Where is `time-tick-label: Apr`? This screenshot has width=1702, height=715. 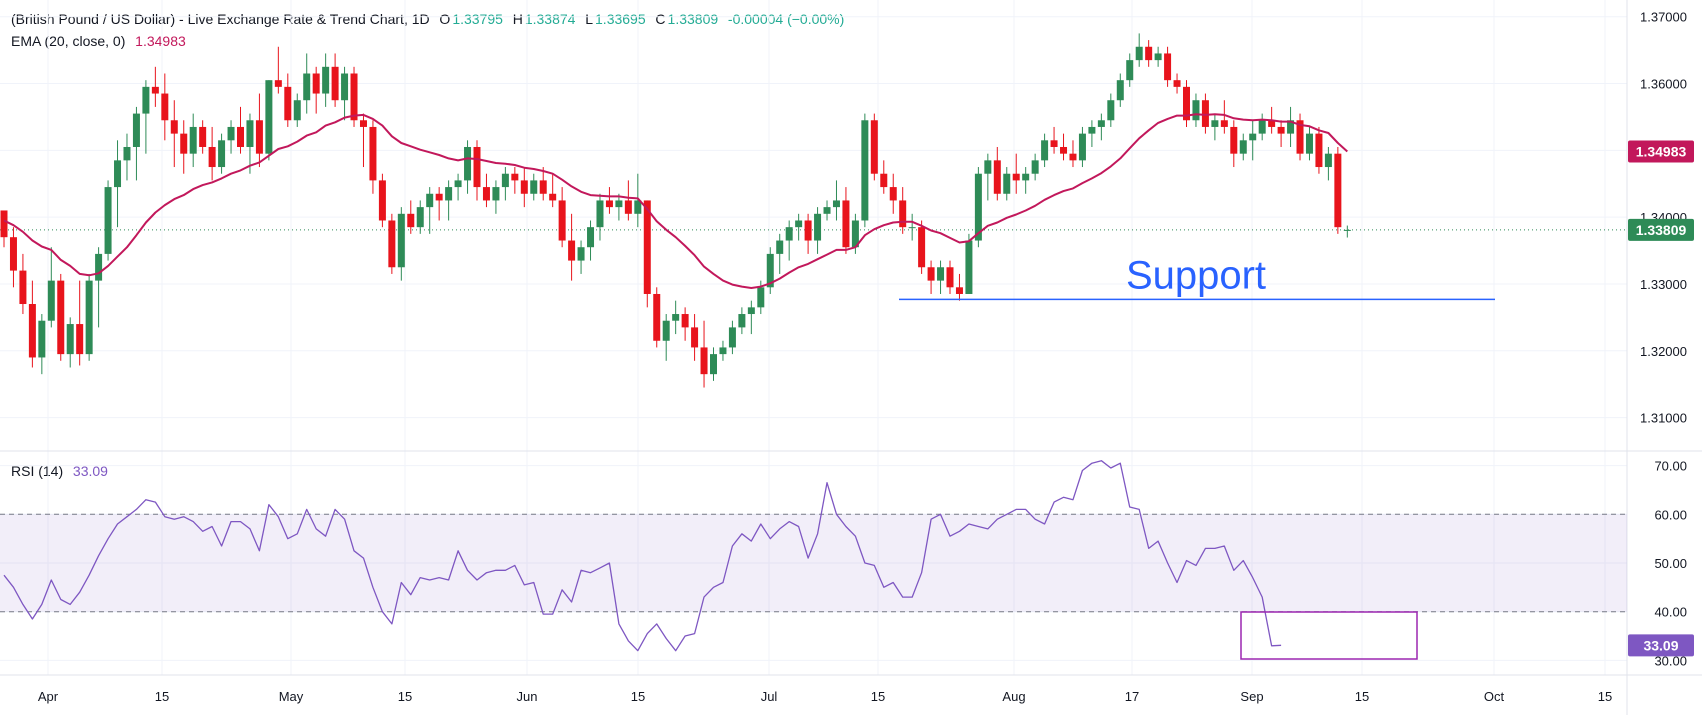
time-tick-label: Apr is located at coordinates (48, 696).